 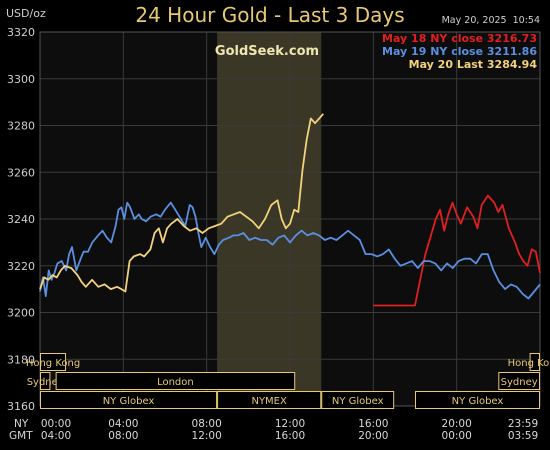 I want to click on ny-axis-label: NY, so click(x=21, y=424).